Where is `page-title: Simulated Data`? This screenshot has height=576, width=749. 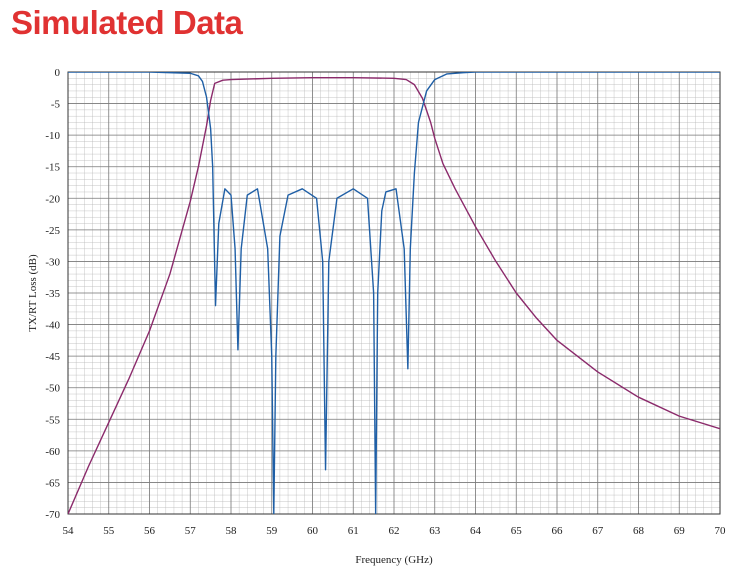
page-title: Simulated Data is located at coordinates (127, 22).